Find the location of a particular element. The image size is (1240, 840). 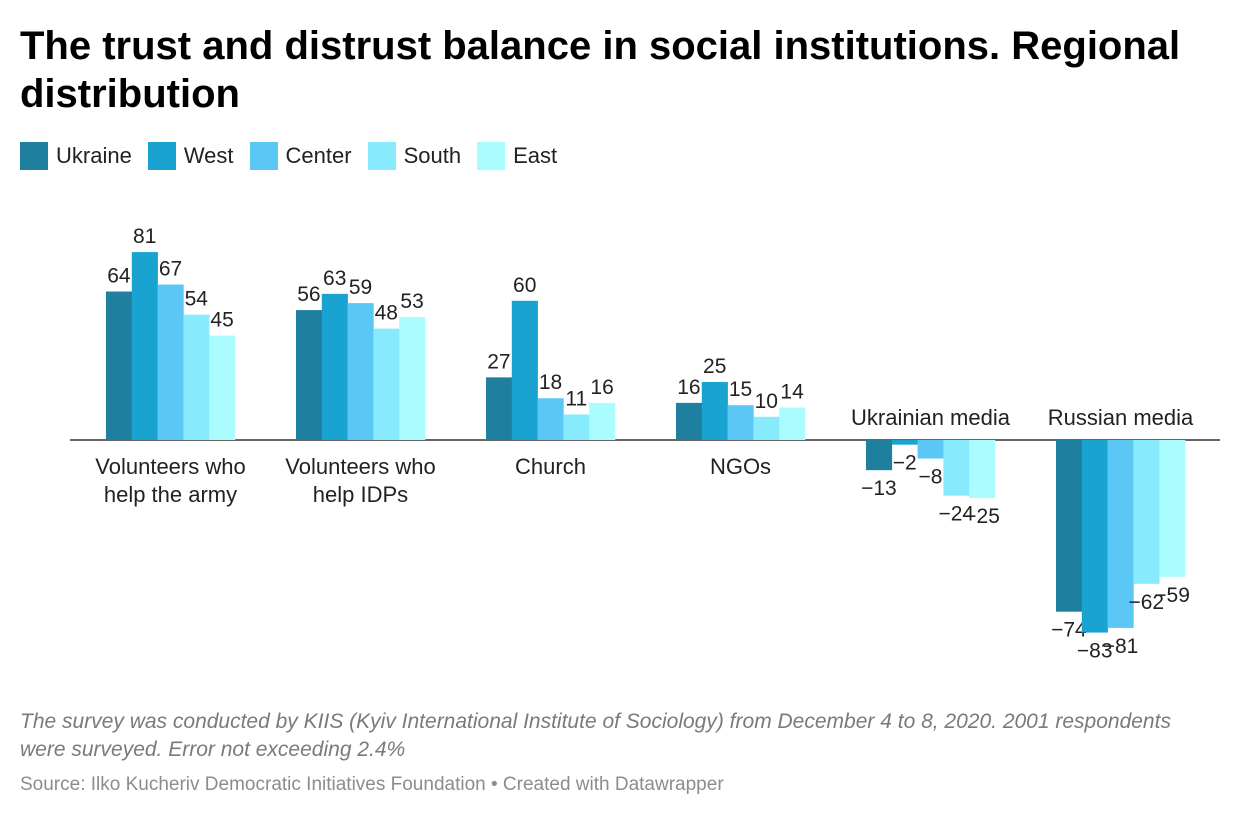

value-label-church-ukraine: 27 is located at coordinates (498, 361).